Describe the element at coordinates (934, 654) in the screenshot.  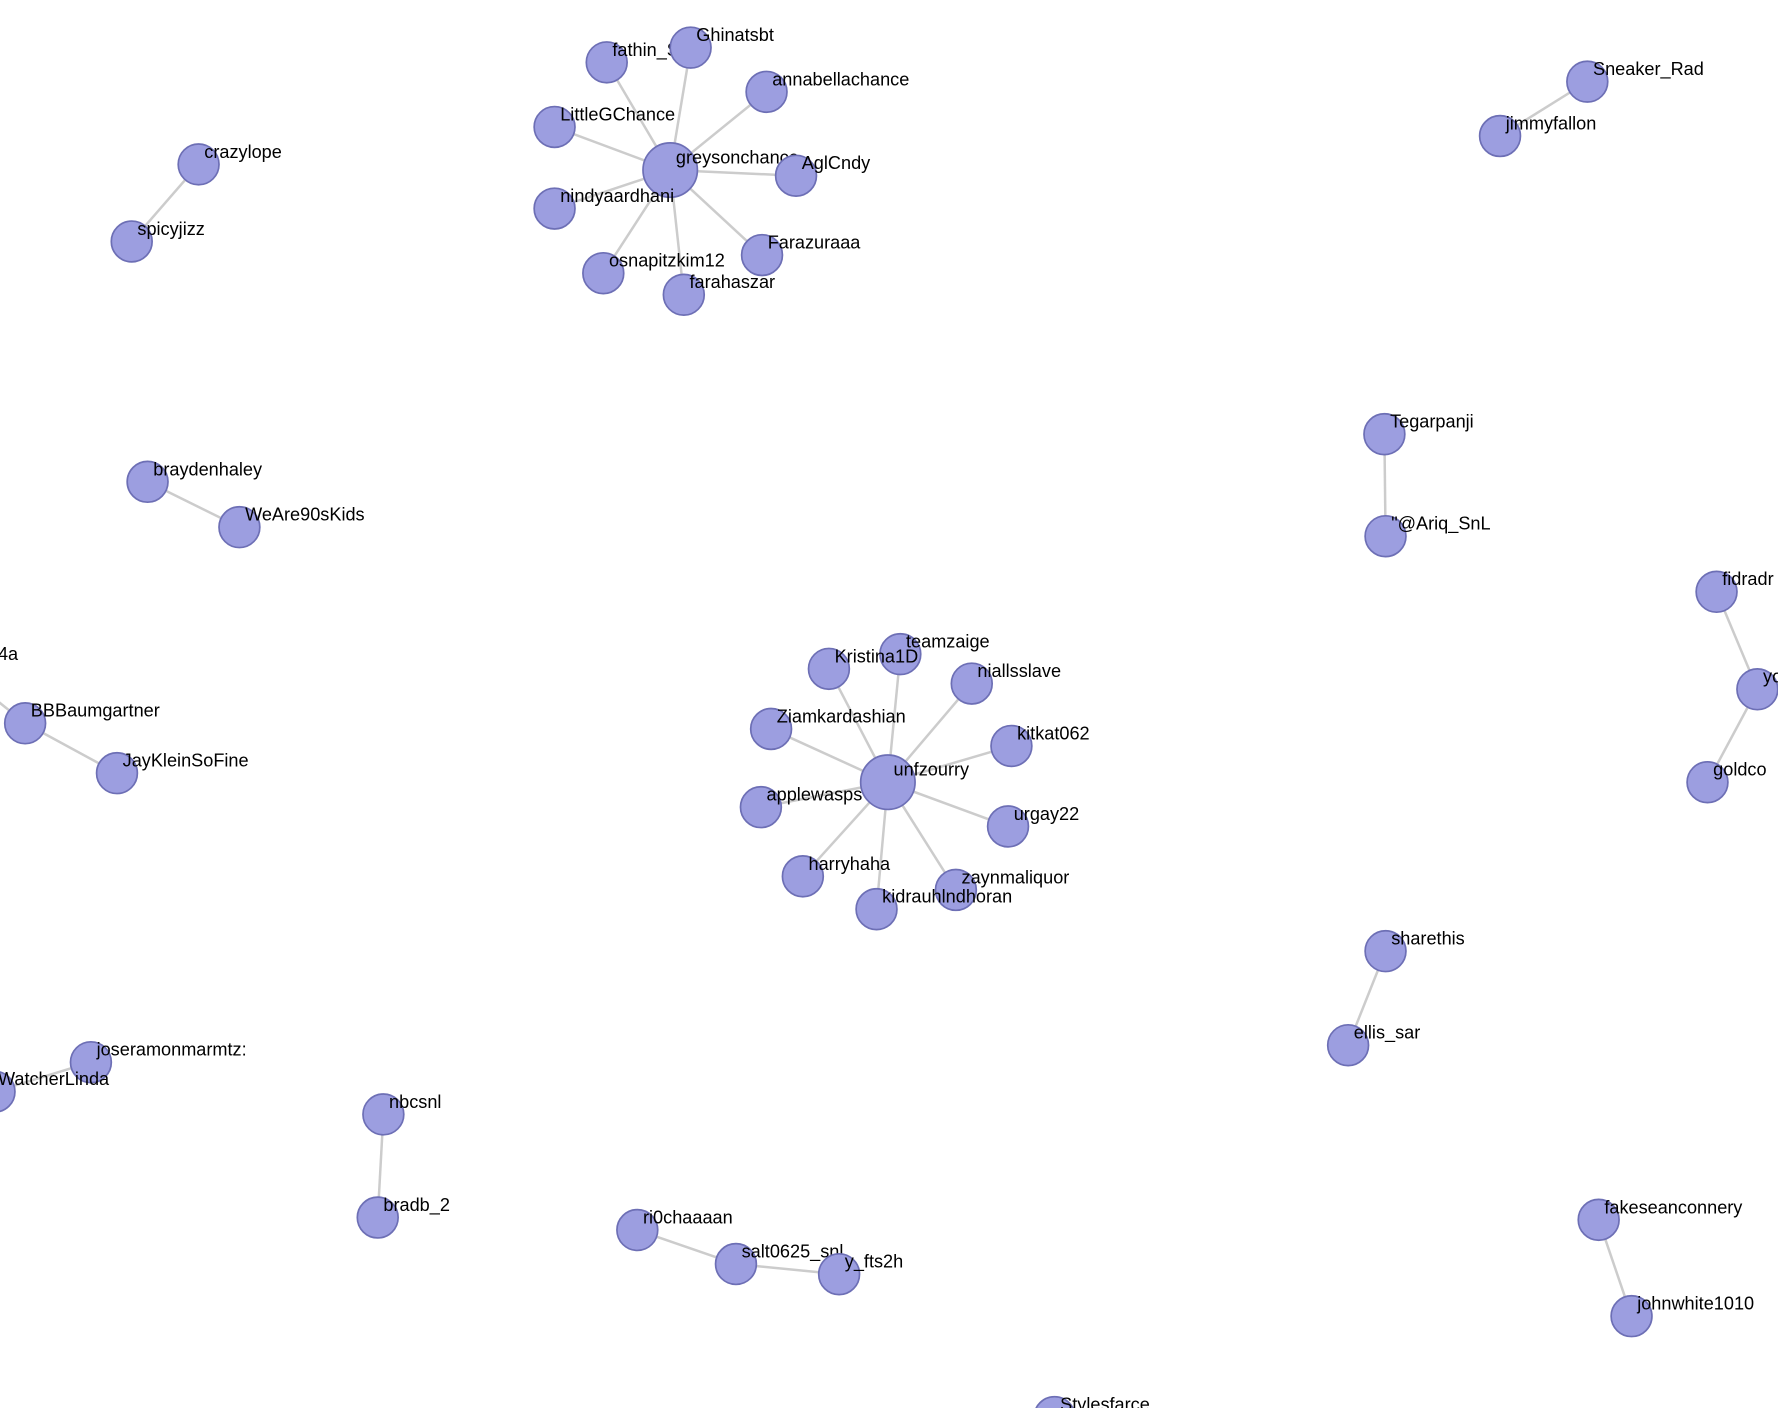
I see `node: teamzaige` at that location.